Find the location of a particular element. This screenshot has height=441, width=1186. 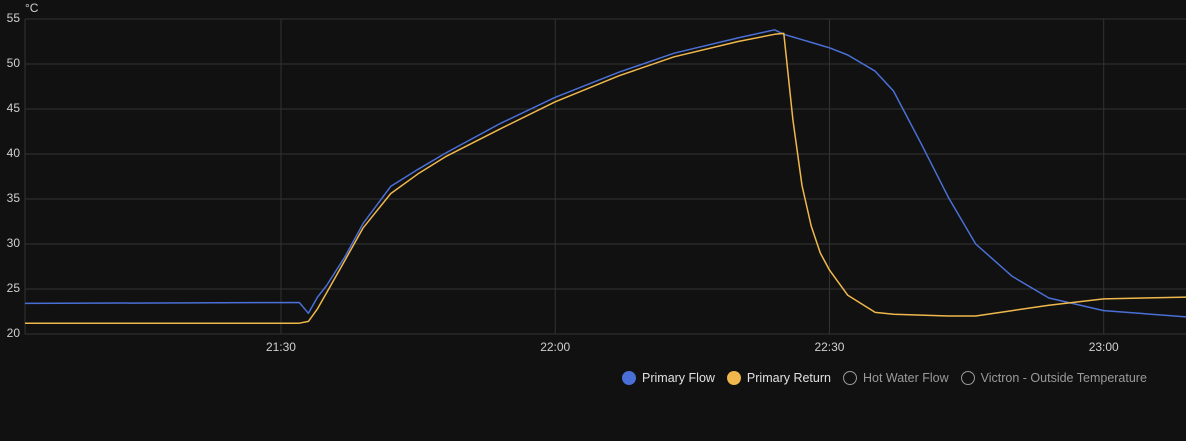

legend-item: Hot Water Flow is located at coordinates (895, 378).